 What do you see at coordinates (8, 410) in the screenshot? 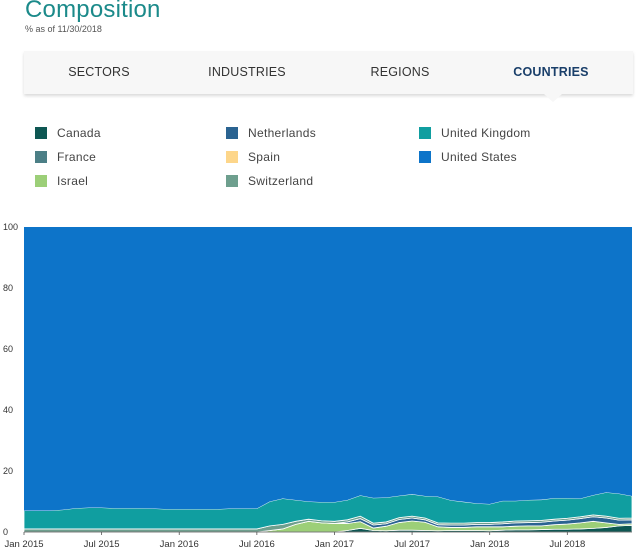
I see `y-tick-label: 40` at bounding box center [8, 410].